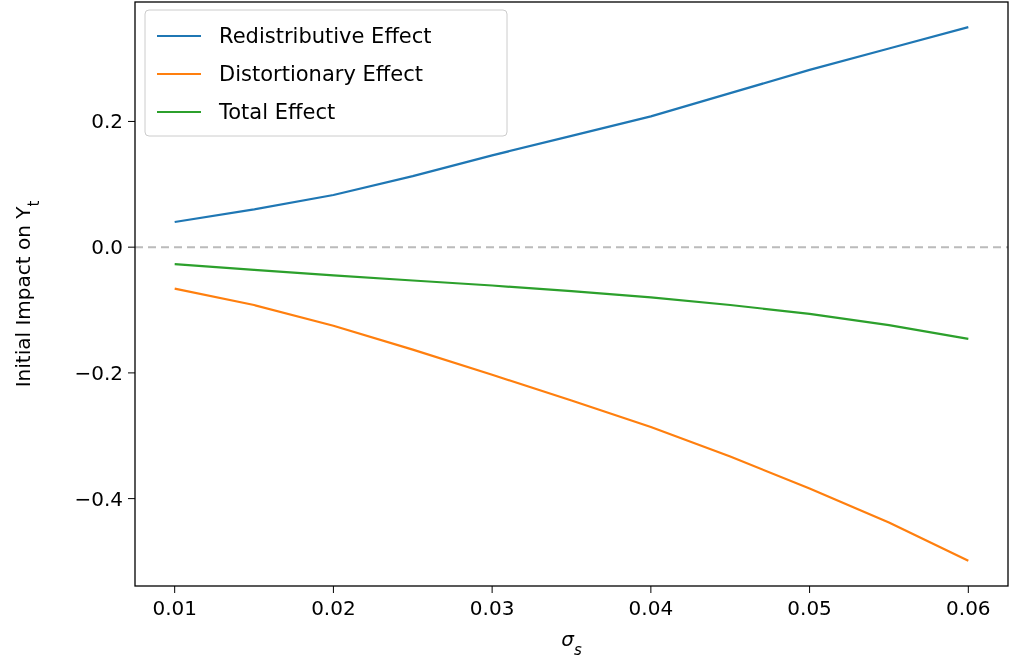  What do you see at coordinates (571, 643) in the screenshot?
I see `x-axis-title: σ$_{s}$` at bounding box center [571, 643].